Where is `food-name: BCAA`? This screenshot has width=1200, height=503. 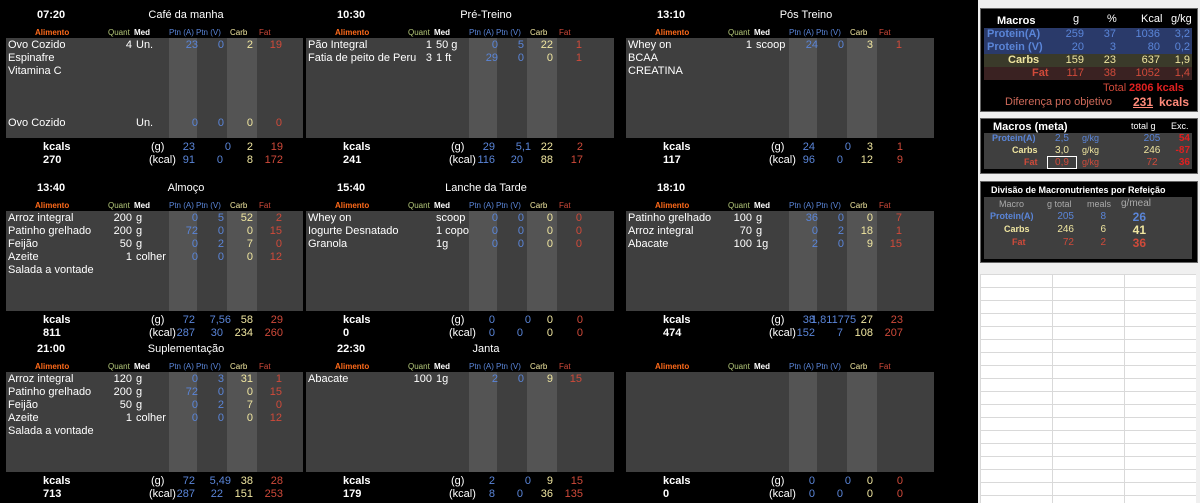 food-name: BCAA is located at coordinates (643, 58).